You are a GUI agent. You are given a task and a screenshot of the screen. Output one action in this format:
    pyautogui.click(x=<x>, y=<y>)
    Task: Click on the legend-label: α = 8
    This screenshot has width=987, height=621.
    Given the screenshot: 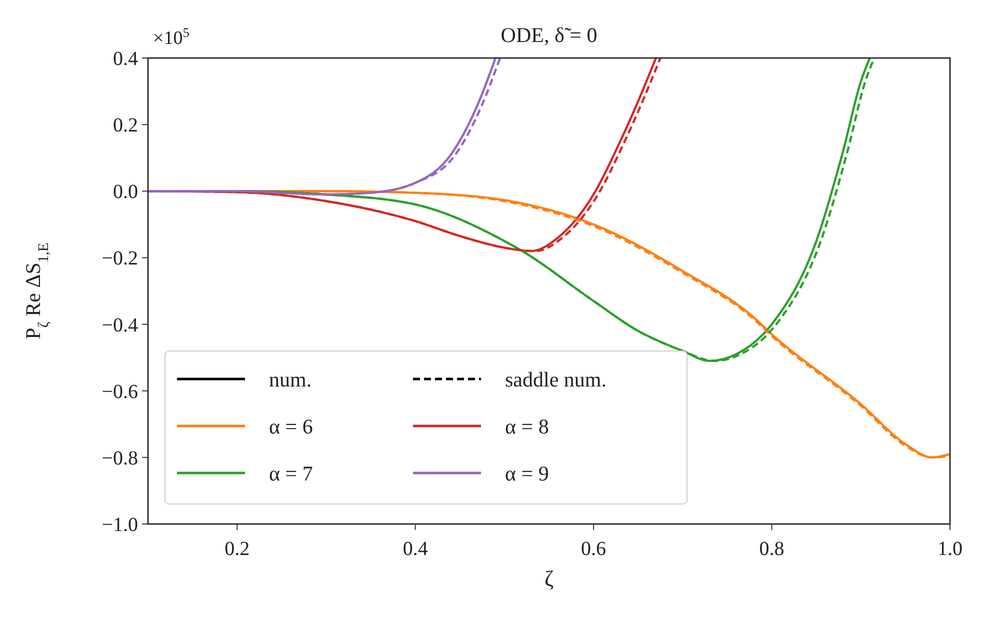 What is the action you would take?
    pyautogui.click(x=527, y=426)
    